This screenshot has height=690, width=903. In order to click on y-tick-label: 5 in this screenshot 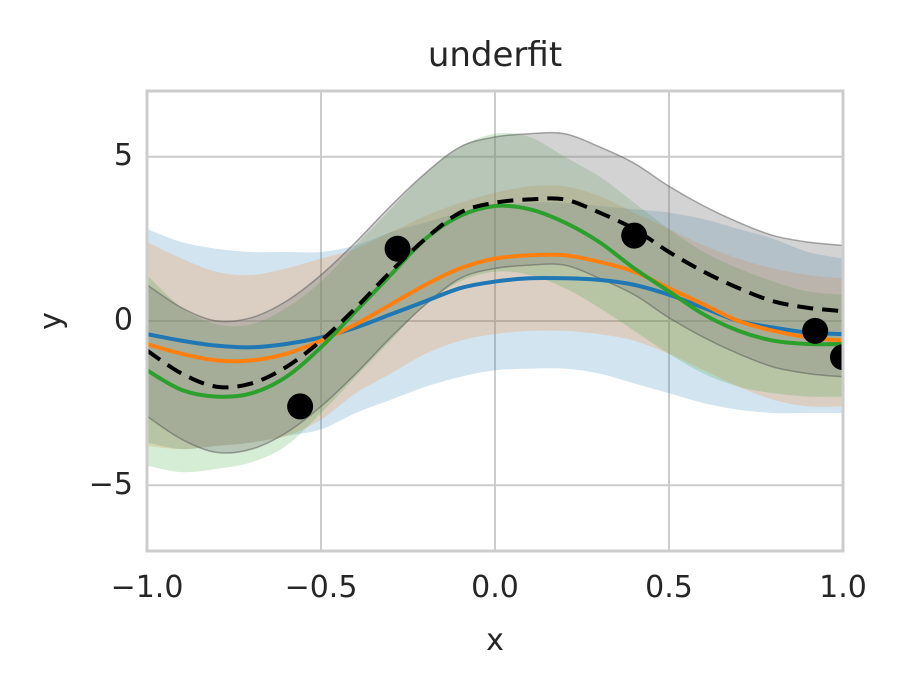, I will do `click(123, 155)`.